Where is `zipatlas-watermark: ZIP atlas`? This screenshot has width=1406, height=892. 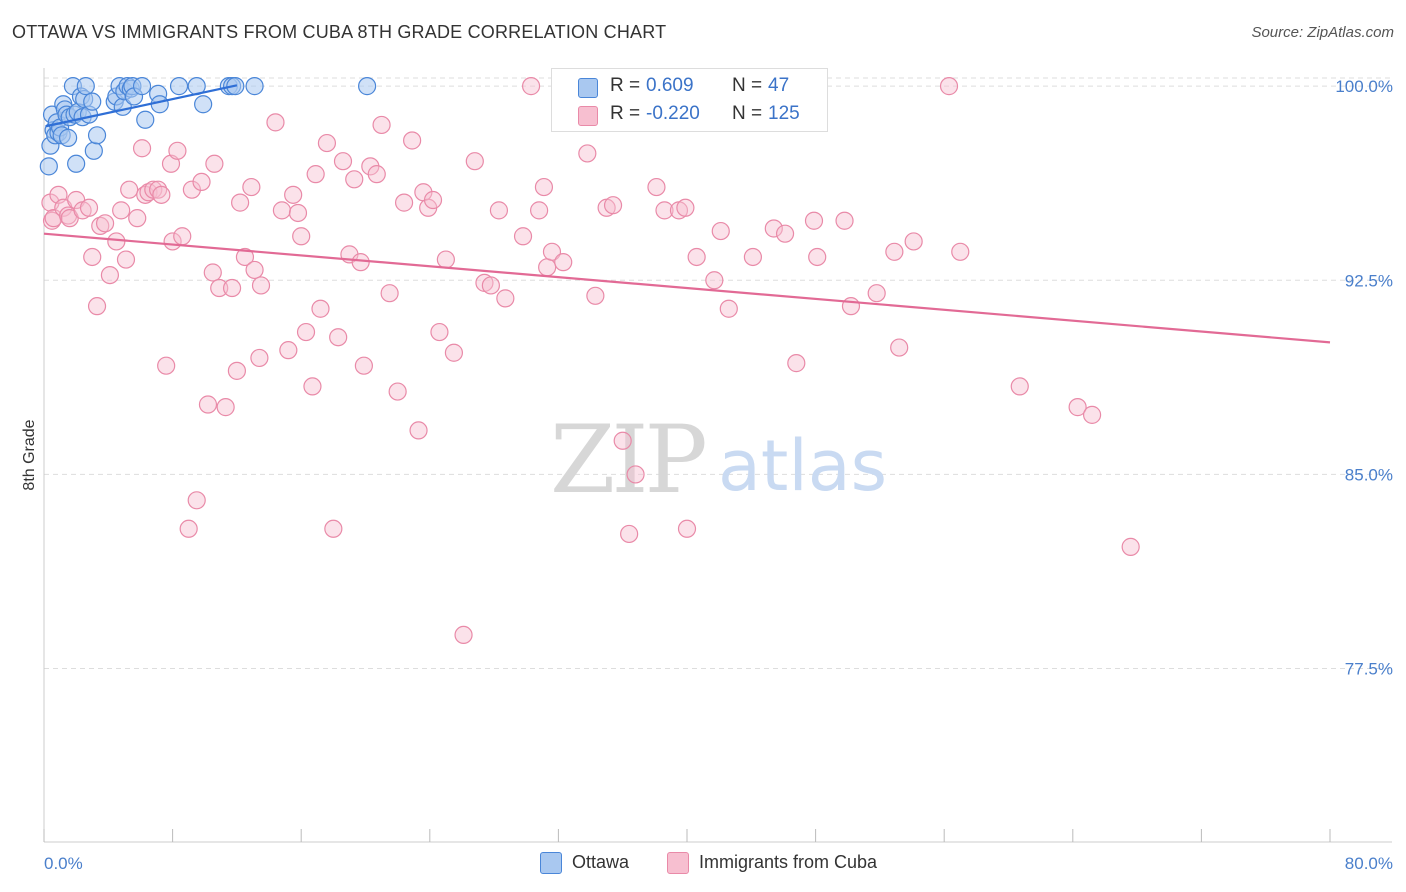 zipatlas-watermark: ZIP atlas is located at coordinates (718, 460).